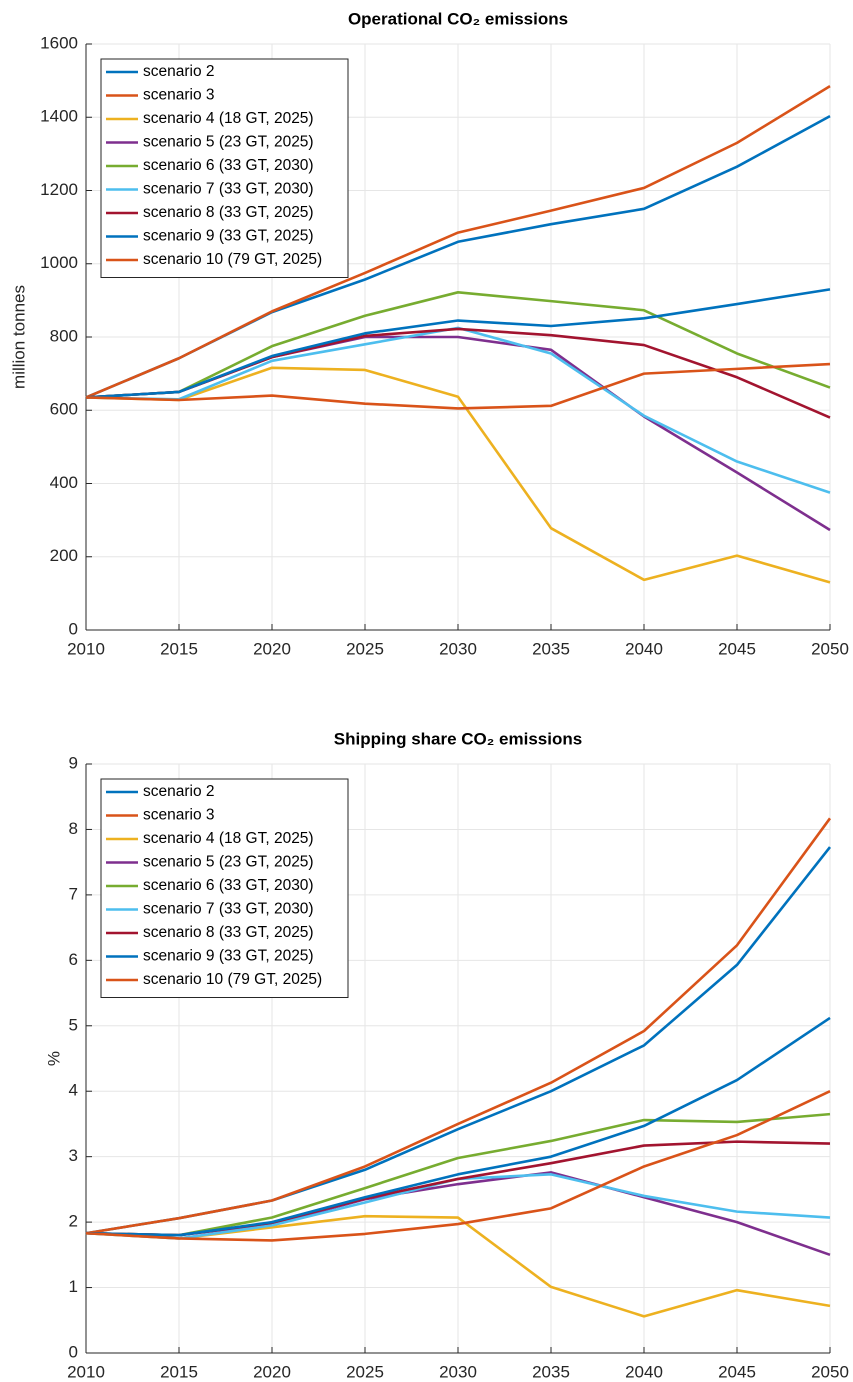  I want to click on chart-title: Shipping share CO₂ emissions, so click(458, 738).